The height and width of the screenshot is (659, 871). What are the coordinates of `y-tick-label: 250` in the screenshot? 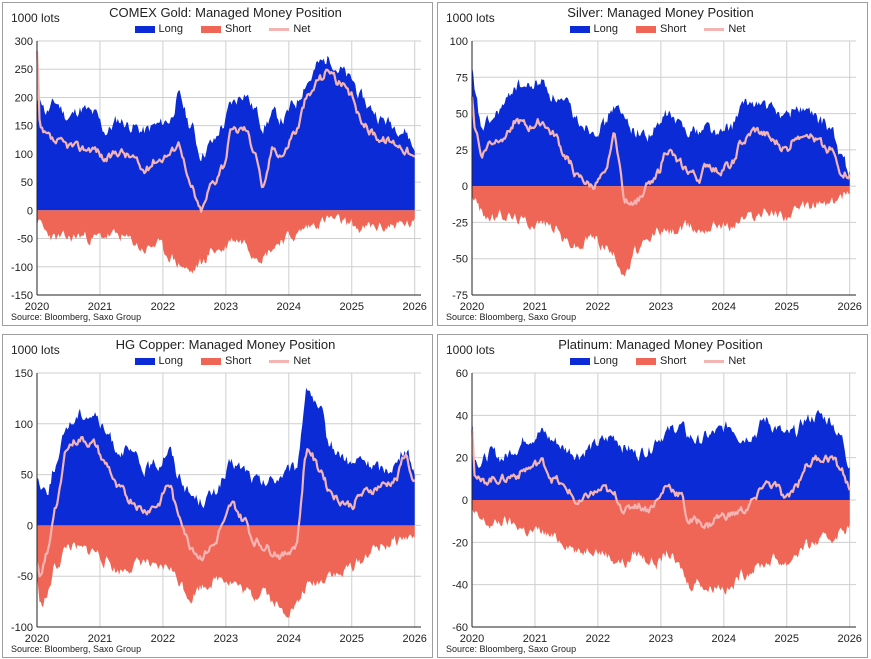 It's located at (24, 70).